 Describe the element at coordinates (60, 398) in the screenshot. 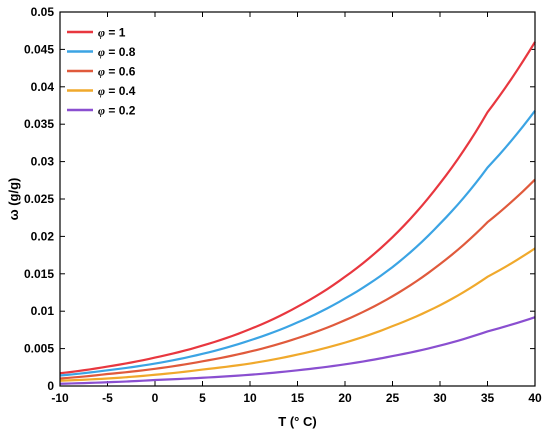

I see `x-tick-label: -10` at that location.